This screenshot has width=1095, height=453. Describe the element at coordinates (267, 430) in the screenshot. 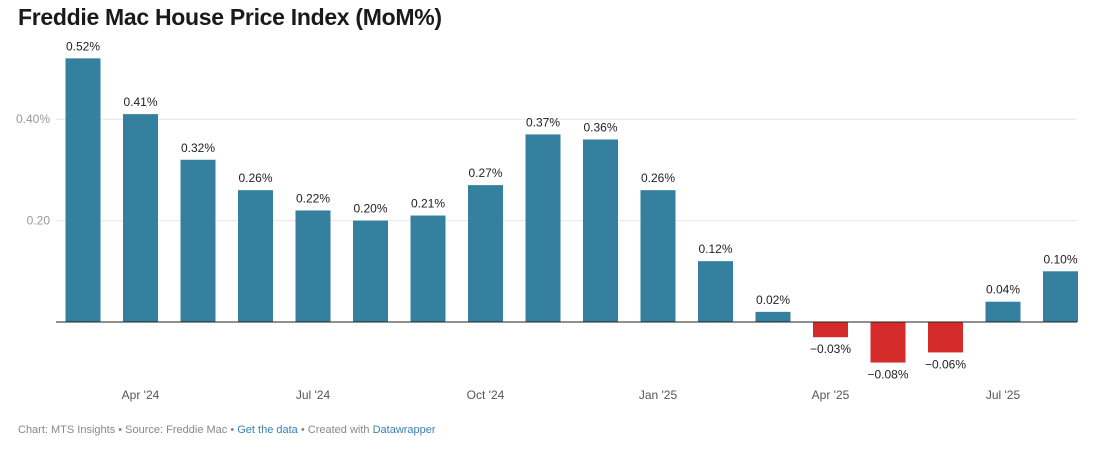

I see `get-the-data-link: Get the data` at that location.